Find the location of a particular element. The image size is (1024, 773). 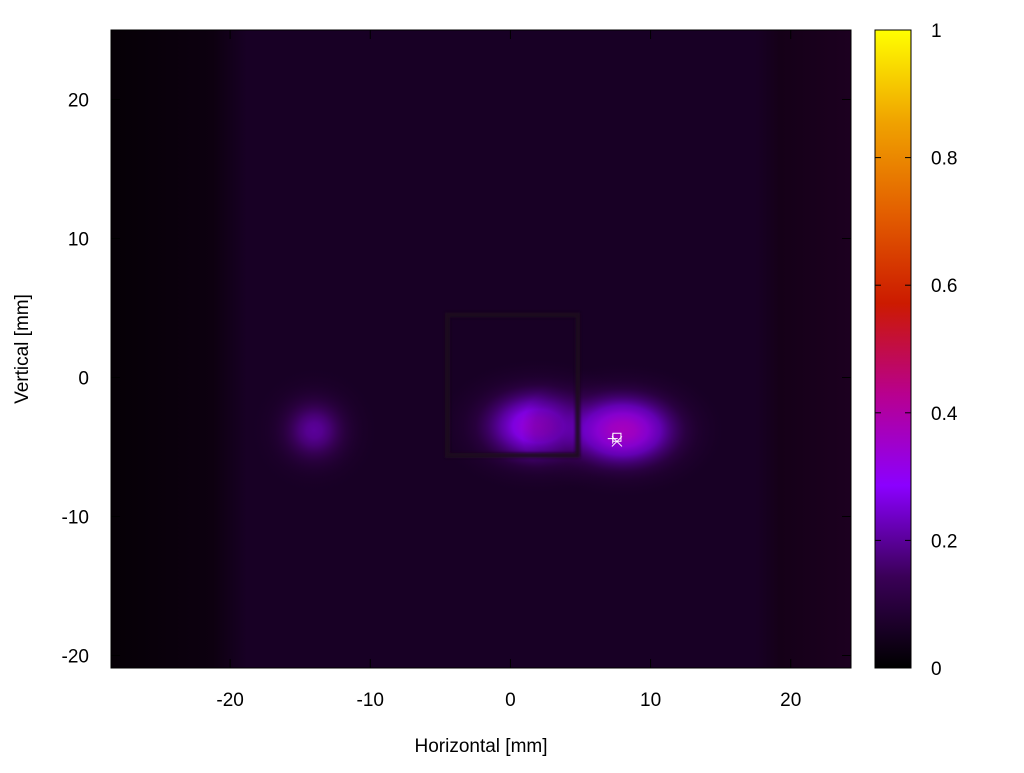

y-axis-label: Vertical [mm] is located at coordinates (22, 349).